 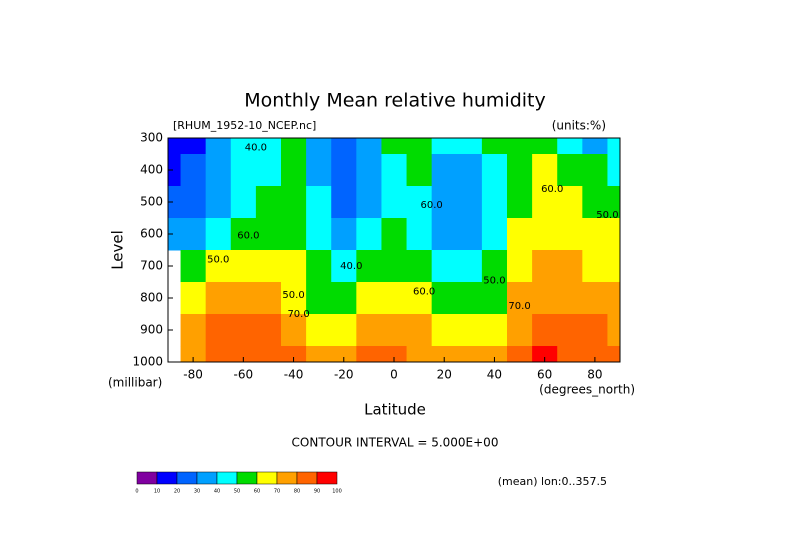 What do you see at coordinates (579, 126) in the screenshot?
I see `units: (units:%)` at bounding box center [579, 126].